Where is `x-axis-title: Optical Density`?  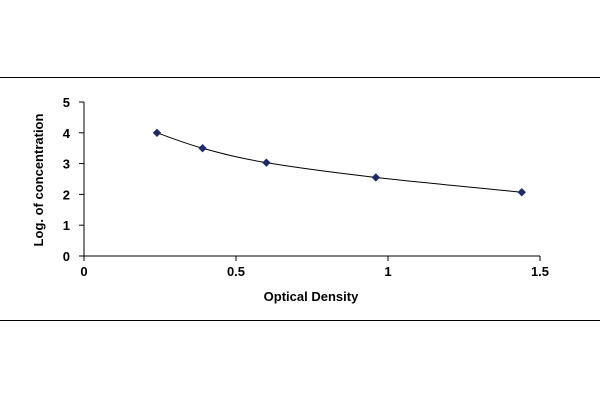
x-axis-title: Optical Density is located at coordinates (311, 296).